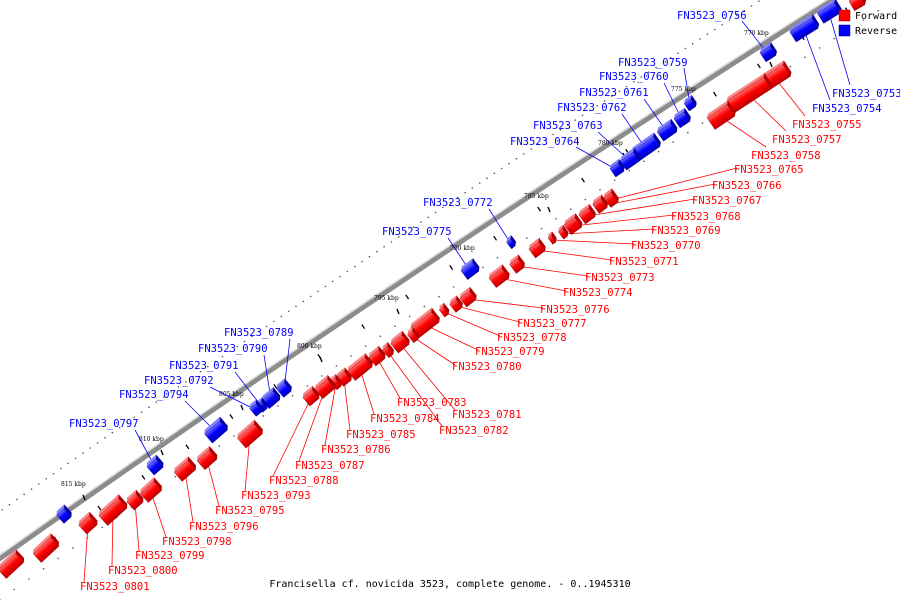  I want to click on gene-label-fn3523-0768: FN3523_0768, so click(706, 217).